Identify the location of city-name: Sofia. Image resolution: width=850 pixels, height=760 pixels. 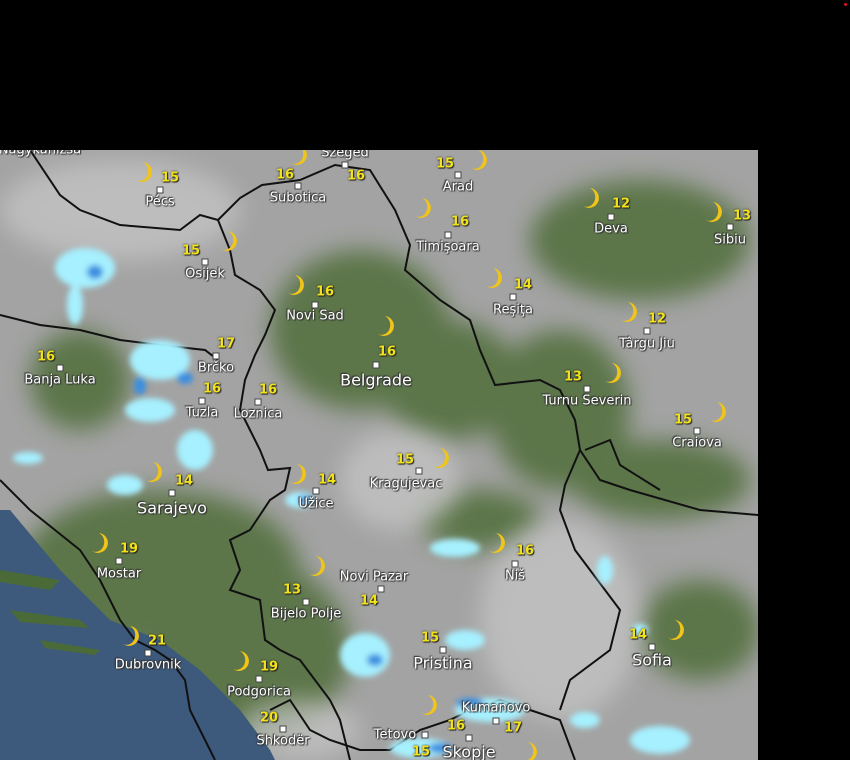
(652, 660).